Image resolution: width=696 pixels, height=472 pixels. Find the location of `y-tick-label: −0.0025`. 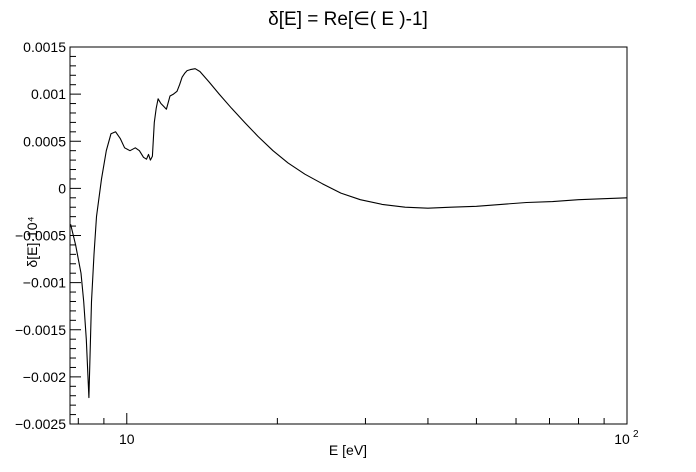

y-tick-label: −0.0025 is located at coordinates (40, 424).